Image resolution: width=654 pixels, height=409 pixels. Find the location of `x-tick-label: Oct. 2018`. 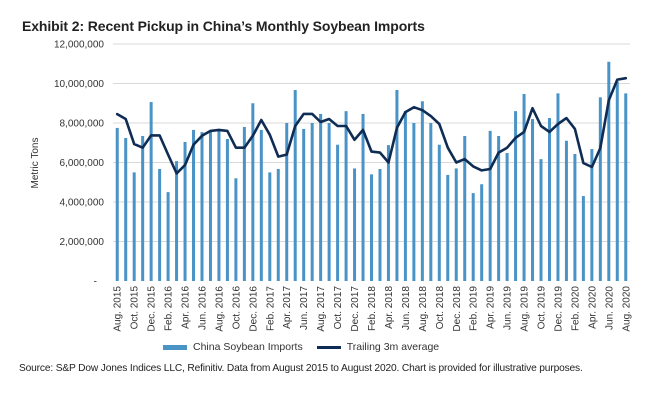

x-tick-label: Oct. 2018 is located at coordinates (440, 308).